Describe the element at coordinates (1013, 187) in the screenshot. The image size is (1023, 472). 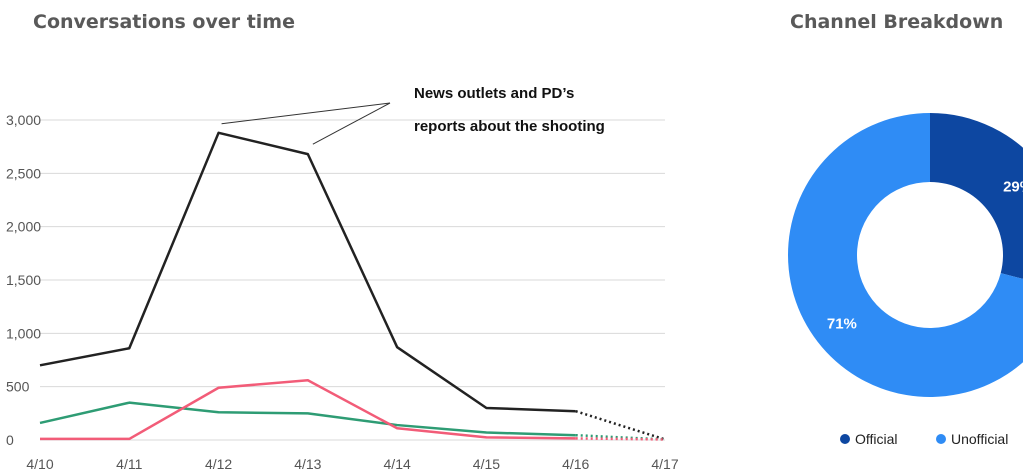
I see `slice-label: 29%` at that location.